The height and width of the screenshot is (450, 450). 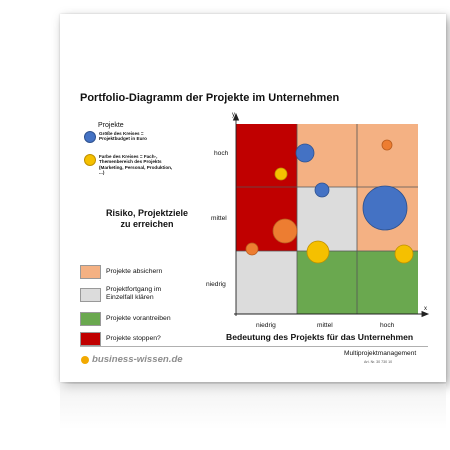 What do you see at coordinates (325, 325) in the screenshot?
I see `x-tick-mittel: mittel` at bounding box center [325, 325].